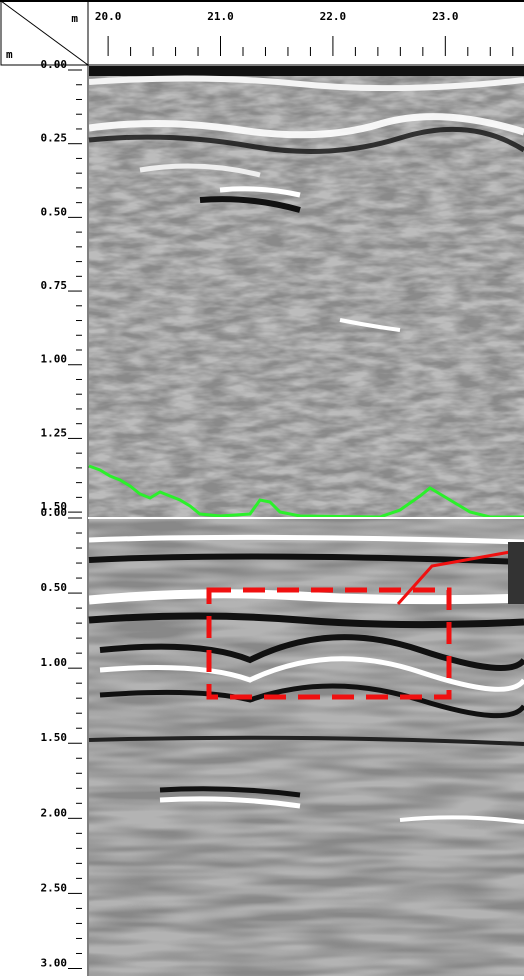  Describe the element at coordinates (108, 16) in the screenshot. I see `x-tick-label: 20.0` at that location.